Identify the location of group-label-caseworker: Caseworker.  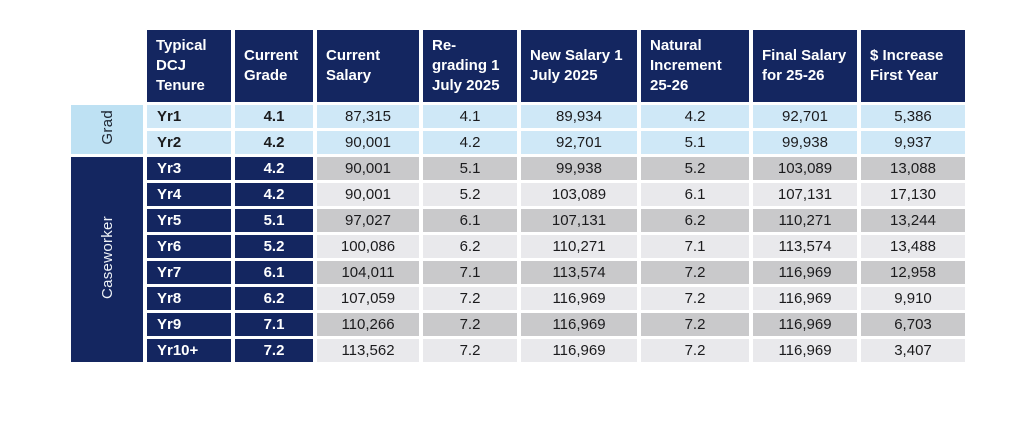
(107, 259).